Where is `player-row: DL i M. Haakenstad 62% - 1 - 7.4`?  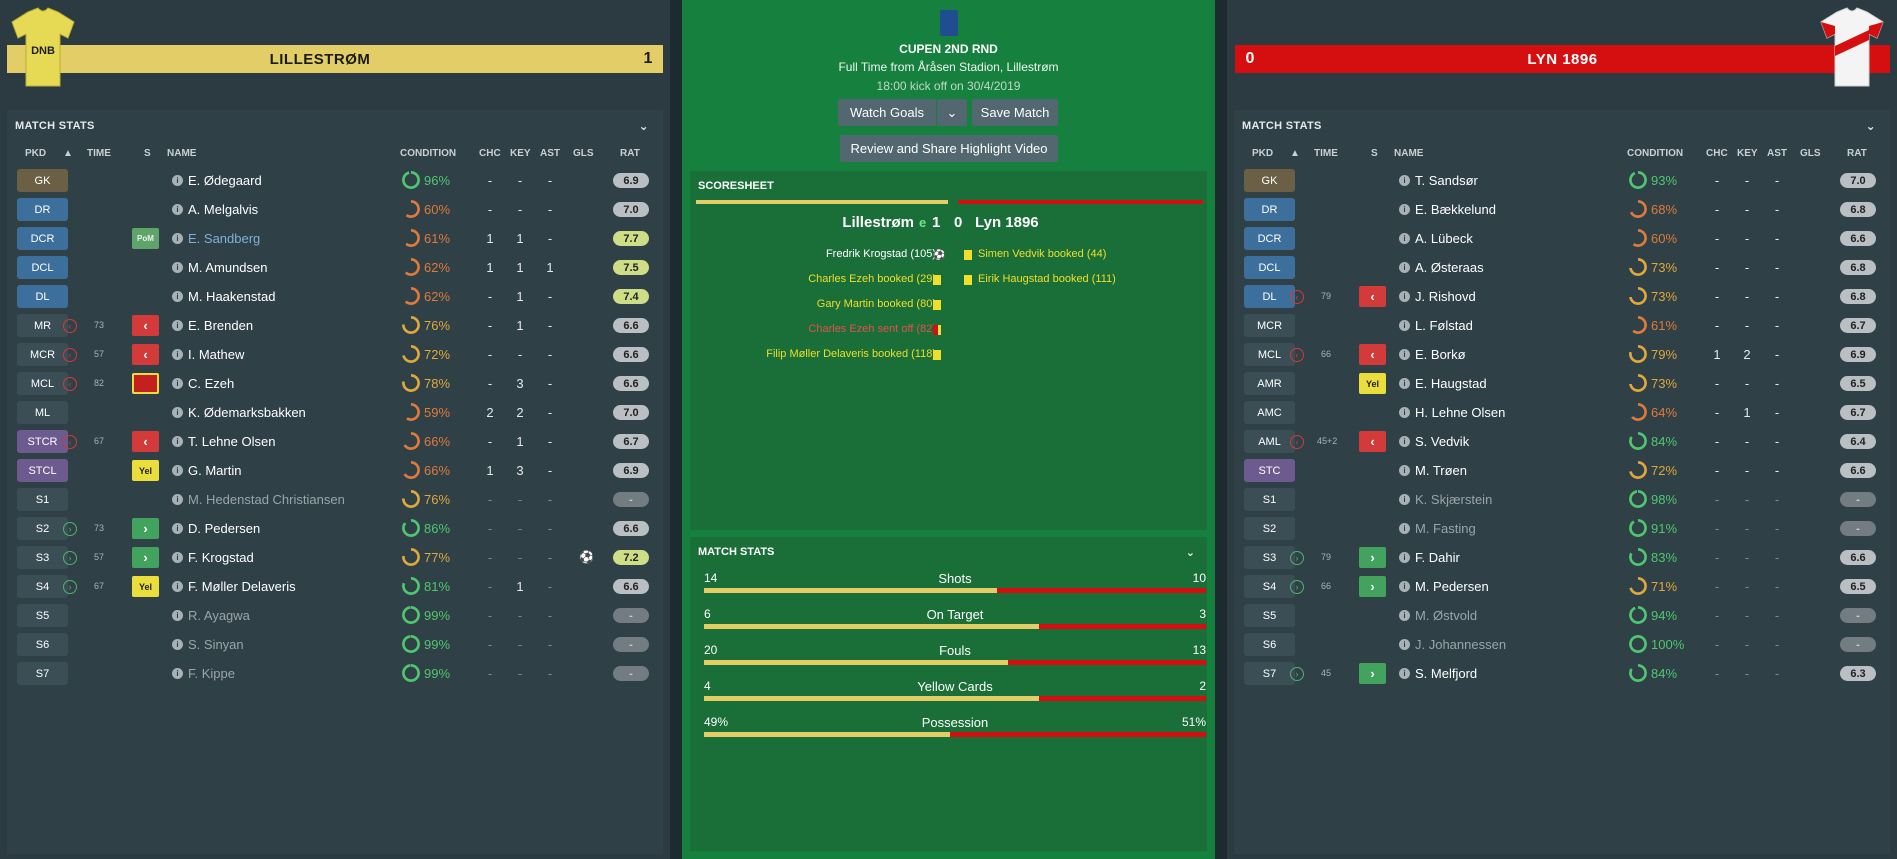
player-row: DL i M. Haakenstad 62% - 1 - 7.4 is located at coordinates (335, 296).